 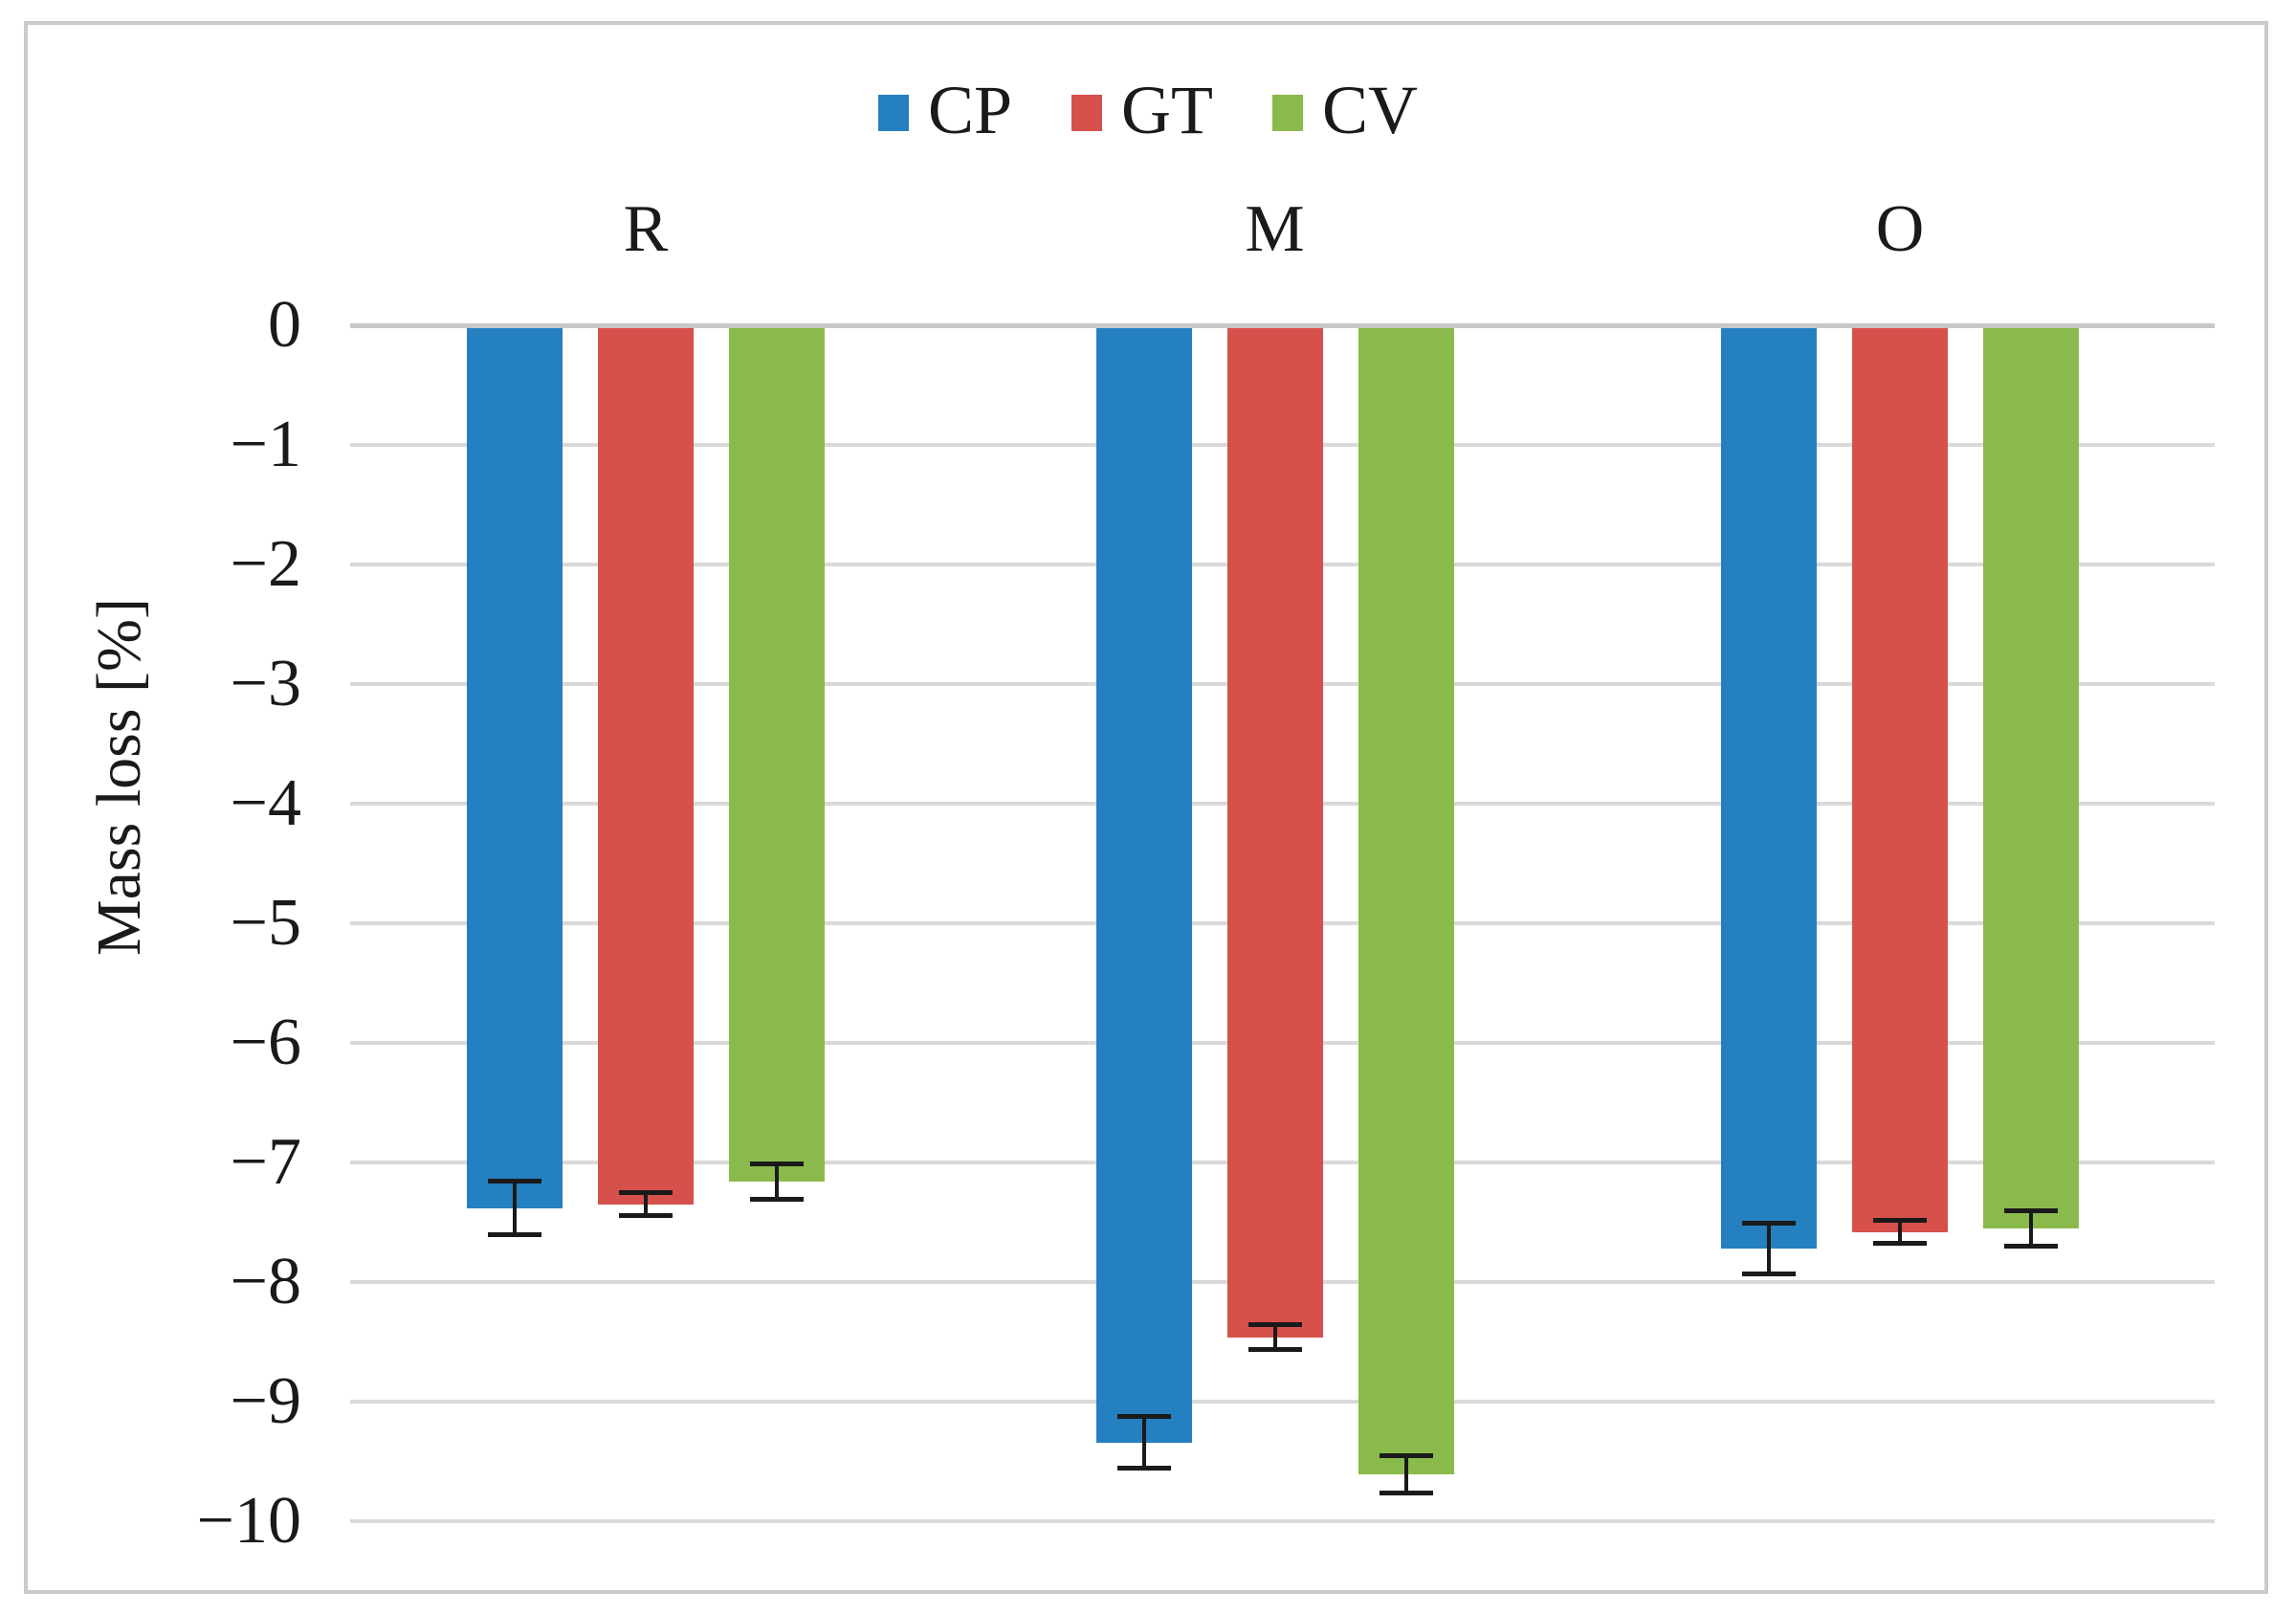 I want to click on legend-label-cv: CV, so click(x=1371, y=110).